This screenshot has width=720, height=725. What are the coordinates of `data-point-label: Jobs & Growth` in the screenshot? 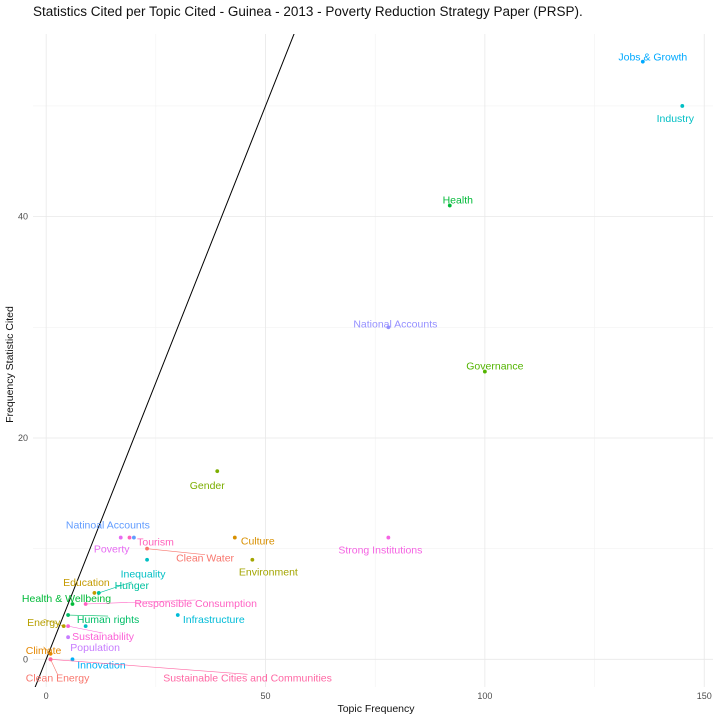 It's located at (652, 58).